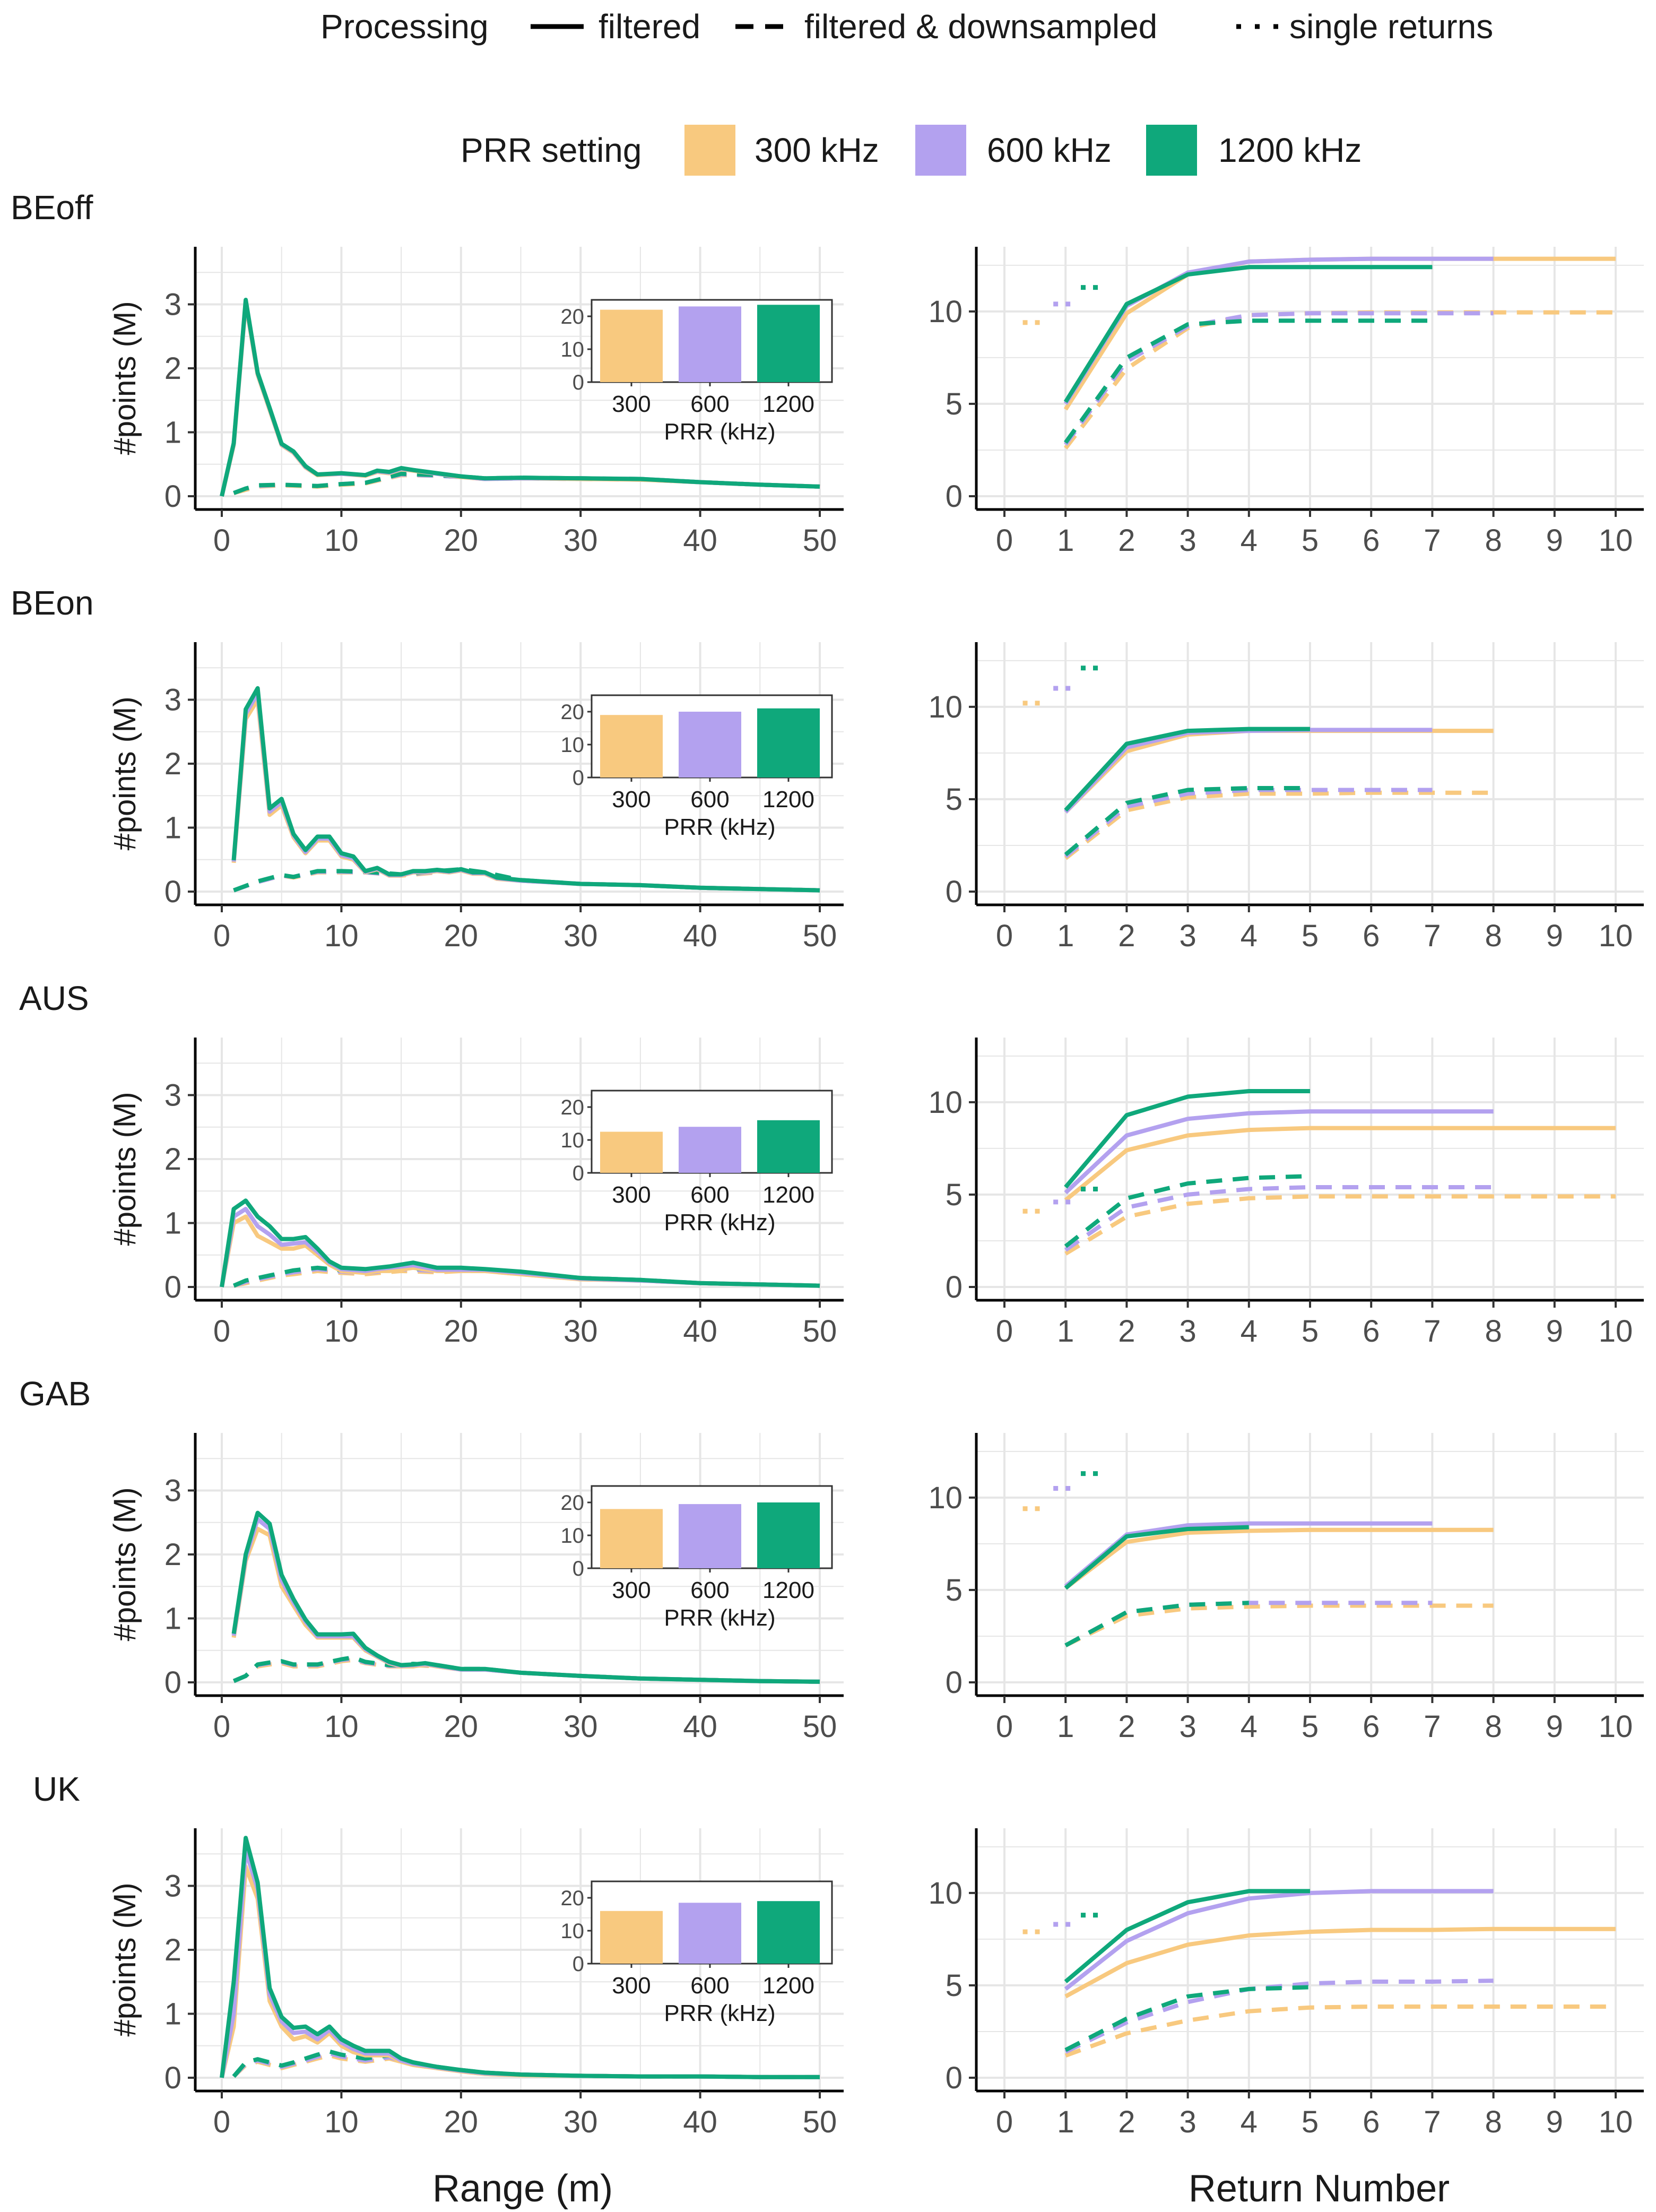 The height and width of the screenshot is (2212, 1656). What do you see at coordinates (1286, 1983) in the screenshot?
I see `right-panel-uk: 0 5 10 0 1 2 3 4 5 6 7 8 9 10` at bounding box center [1286, 1983].